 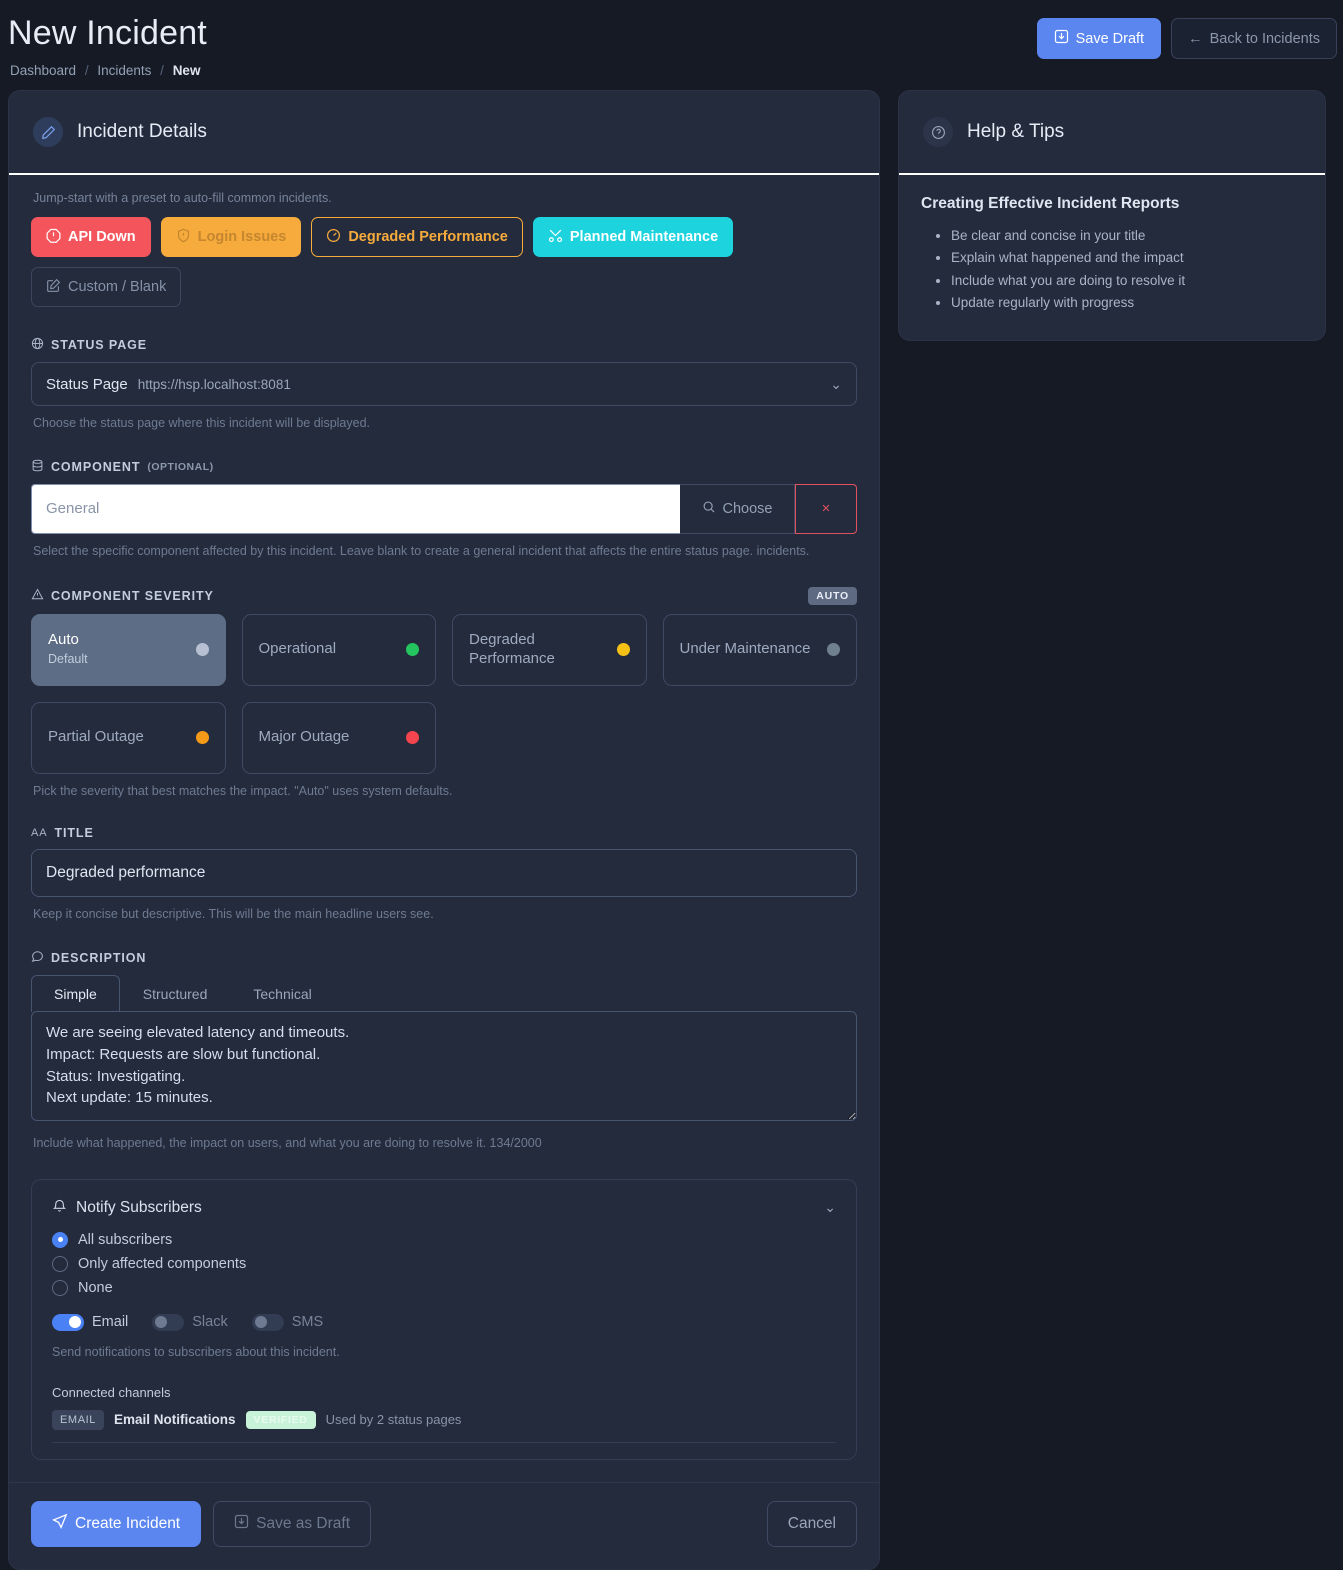 I want to click on breadcrumb: Dashboard / Incidents / New, so click(x=671, y=65).